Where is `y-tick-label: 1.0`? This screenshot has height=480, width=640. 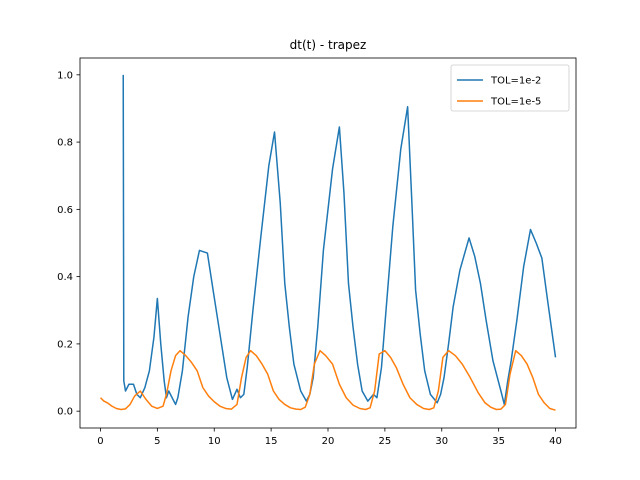 y-tick-label: 1.0 is located at coordinates (65, 75).